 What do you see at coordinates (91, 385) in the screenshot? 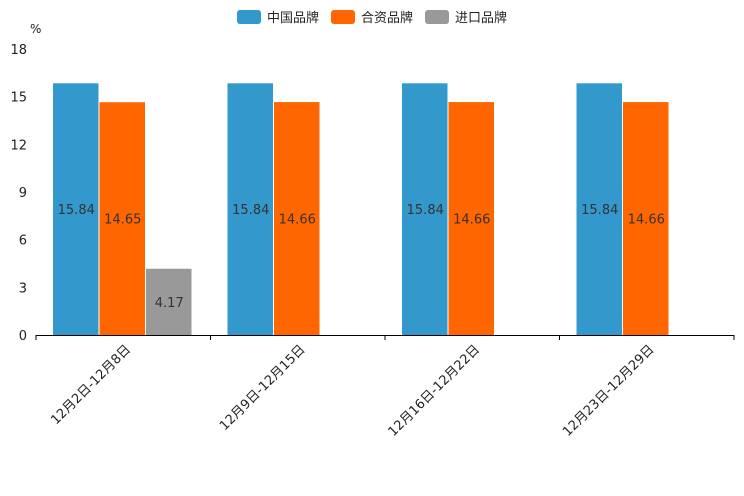
I see `x-category-label: 12月2日-12月8日` at bounding box center [91, 385].